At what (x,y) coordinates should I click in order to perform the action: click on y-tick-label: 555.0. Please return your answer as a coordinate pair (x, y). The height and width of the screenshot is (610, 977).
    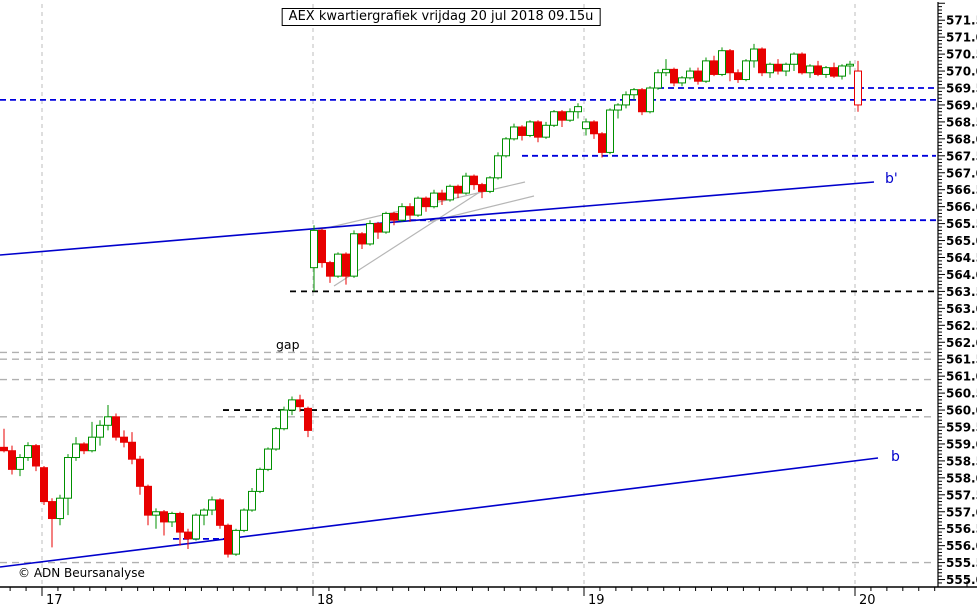
    Looking at the image, I should click on (961, 580).